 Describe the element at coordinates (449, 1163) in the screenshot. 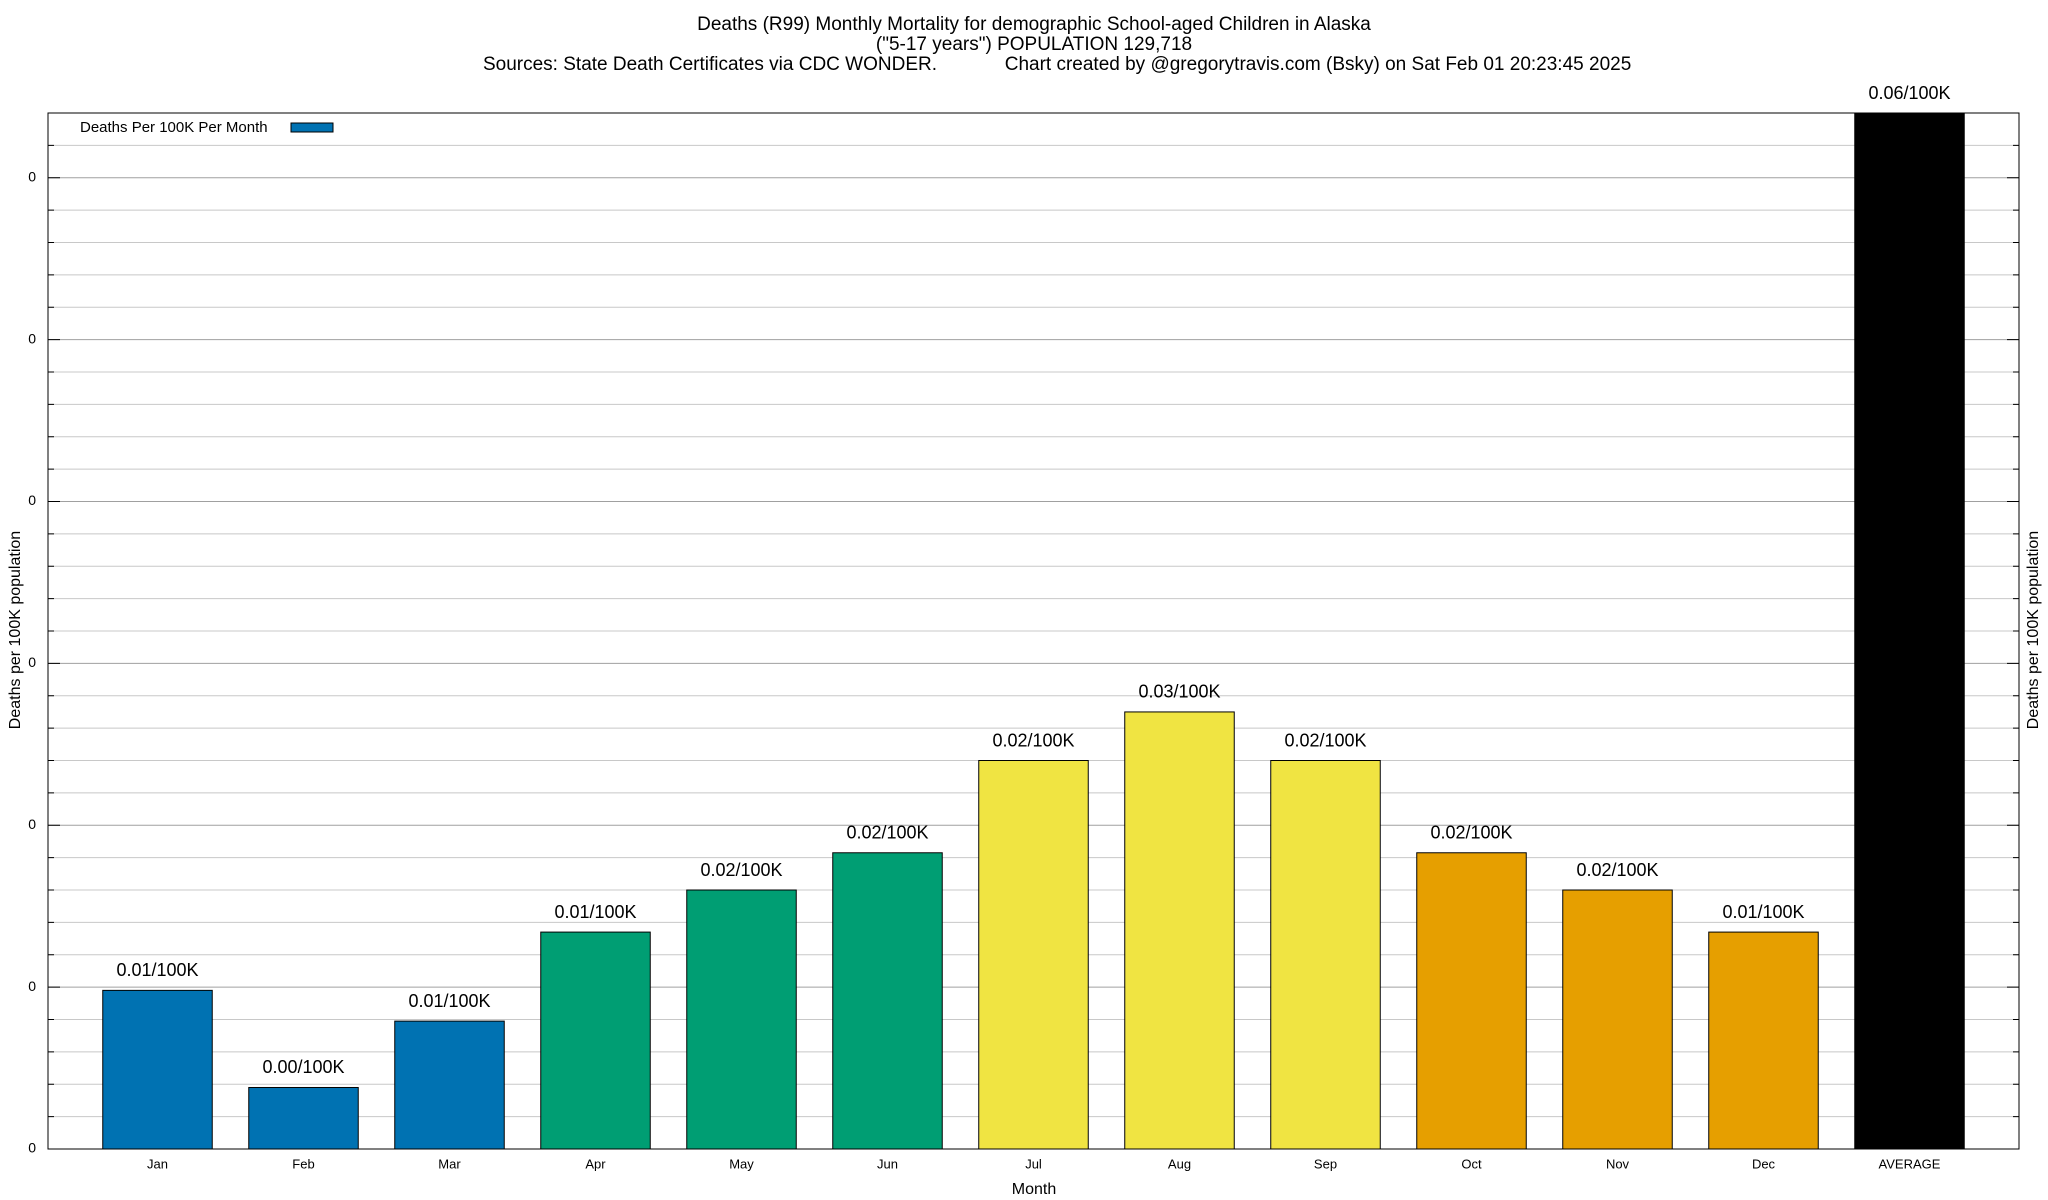

I see `x-tick-label: Mar` at that location.